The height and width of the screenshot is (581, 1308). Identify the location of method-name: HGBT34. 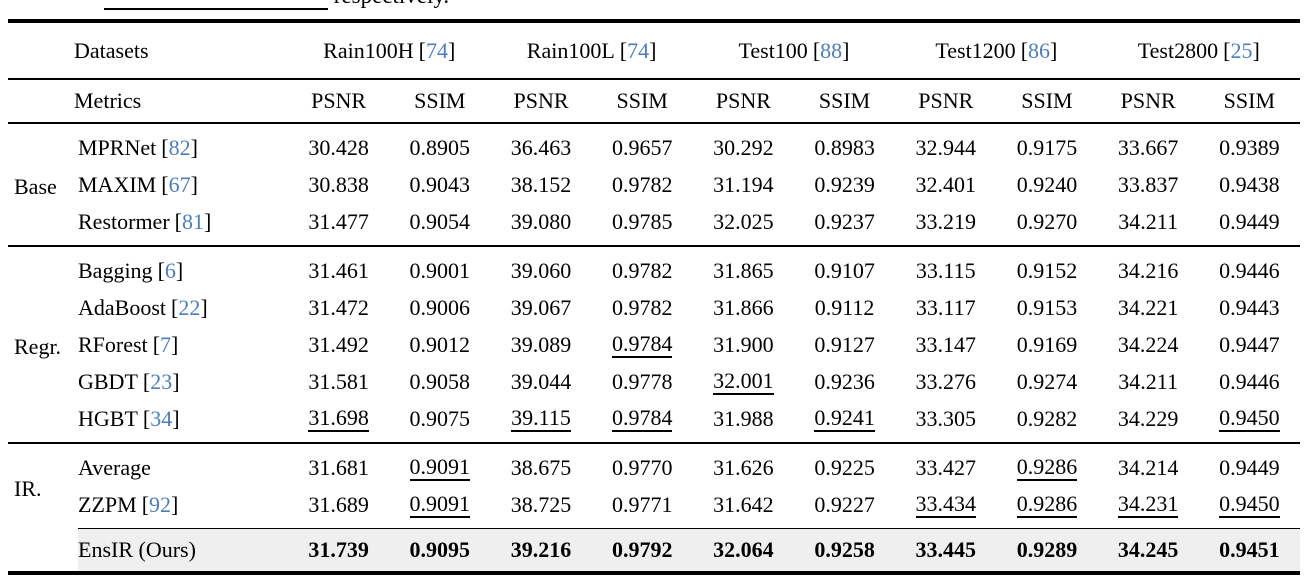
(183, 421).